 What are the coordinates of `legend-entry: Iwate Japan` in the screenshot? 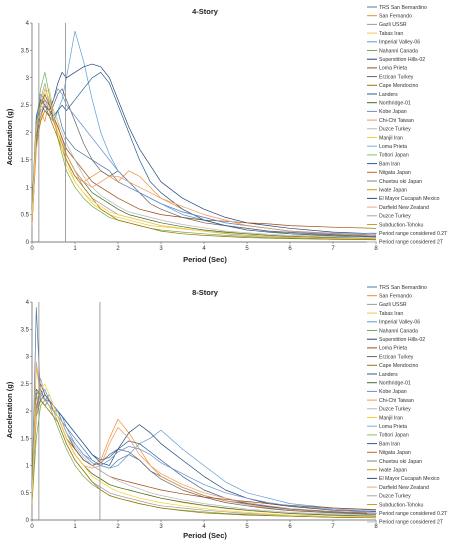 It's located at (393, 191).